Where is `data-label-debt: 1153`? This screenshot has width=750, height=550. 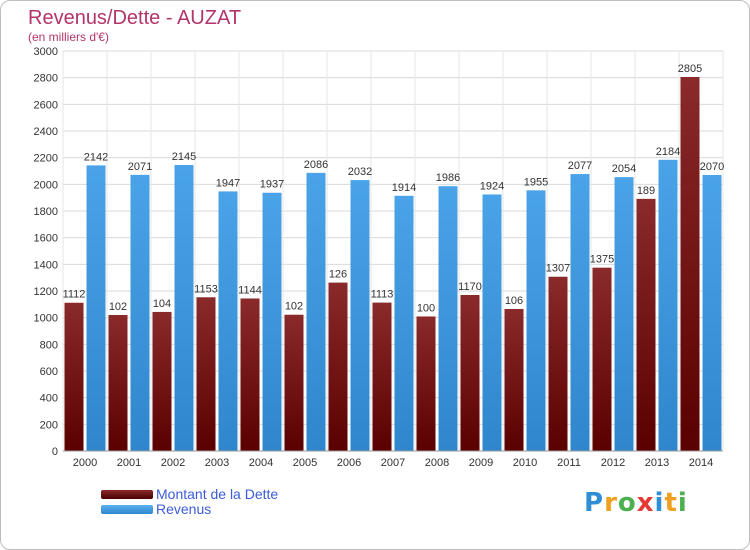
data-label-debt: 1153 is located at coordinates (206, 289).